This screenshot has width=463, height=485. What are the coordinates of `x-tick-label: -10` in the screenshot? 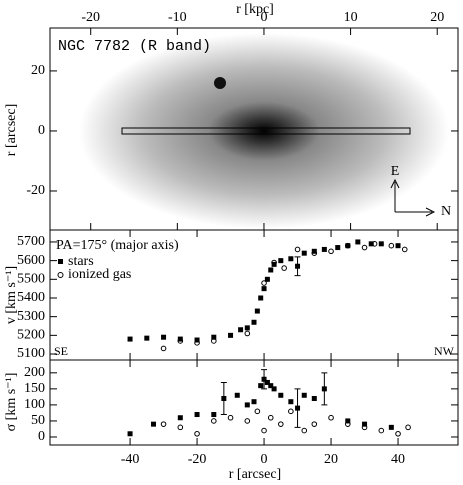 It's located at (177, 17).